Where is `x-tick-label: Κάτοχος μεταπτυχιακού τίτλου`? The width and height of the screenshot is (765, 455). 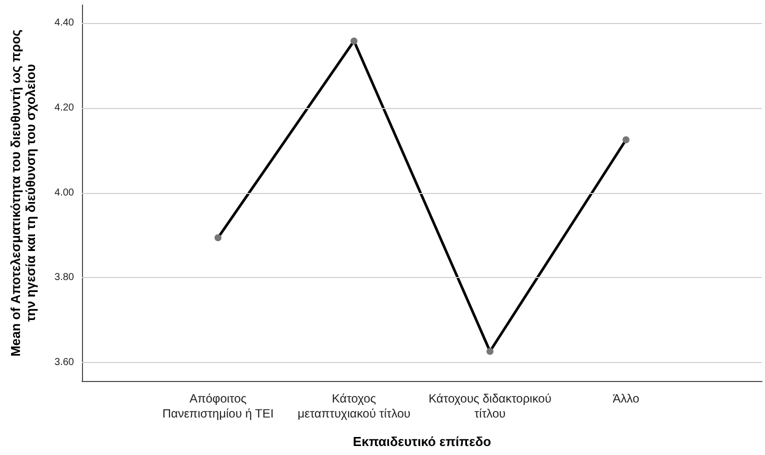
x-tick-label: Κάτοχος μεταπτυχιακού τίτλου is located at coordinates (354, 406).